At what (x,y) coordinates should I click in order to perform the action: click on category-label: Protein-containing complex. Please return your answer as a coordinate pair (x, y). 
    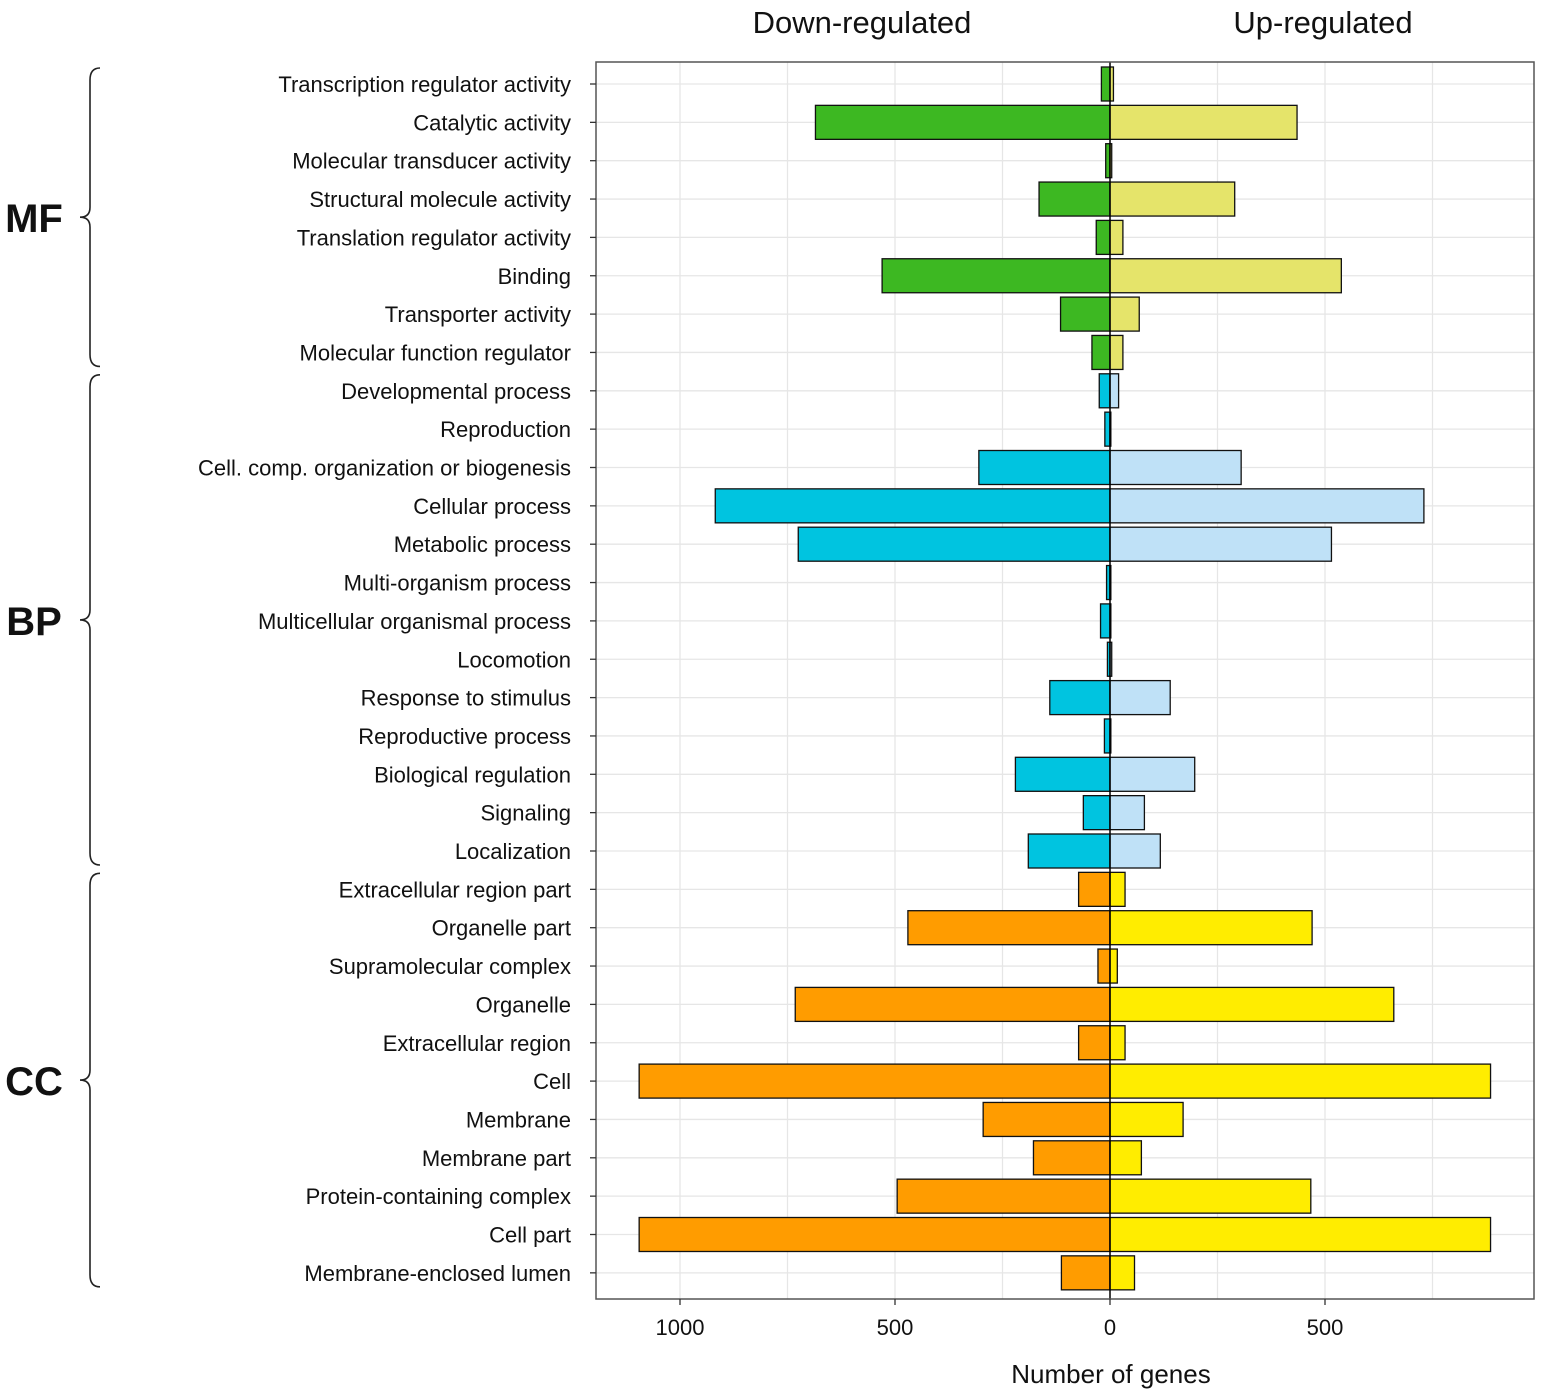
    Looking at the image, I should click on (438, 1196).